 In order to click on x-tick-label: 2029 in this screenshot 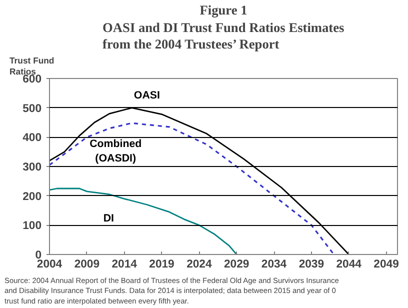, I will do `click(237, 264)`.